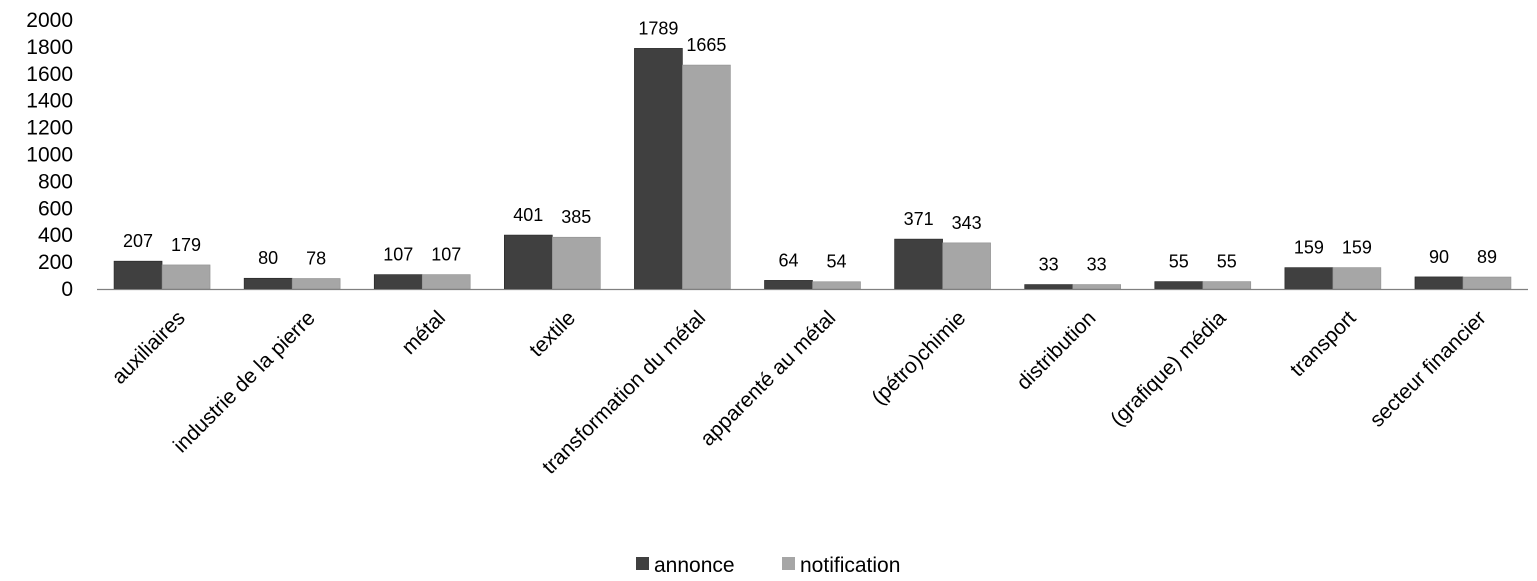  Describe the element at coordinates (268, 258) in the screenshot. I see `data-label-annonce: 80` at that location.